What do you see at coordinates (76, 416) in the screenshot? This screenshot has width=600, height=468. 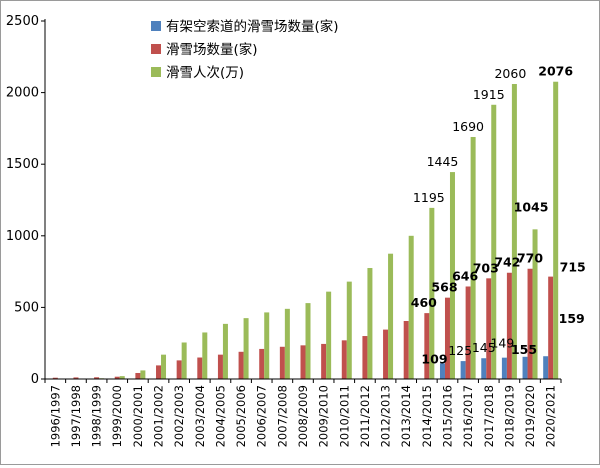 I see `x-tick-label: 1997/1998` at bounding box center [76, 416].